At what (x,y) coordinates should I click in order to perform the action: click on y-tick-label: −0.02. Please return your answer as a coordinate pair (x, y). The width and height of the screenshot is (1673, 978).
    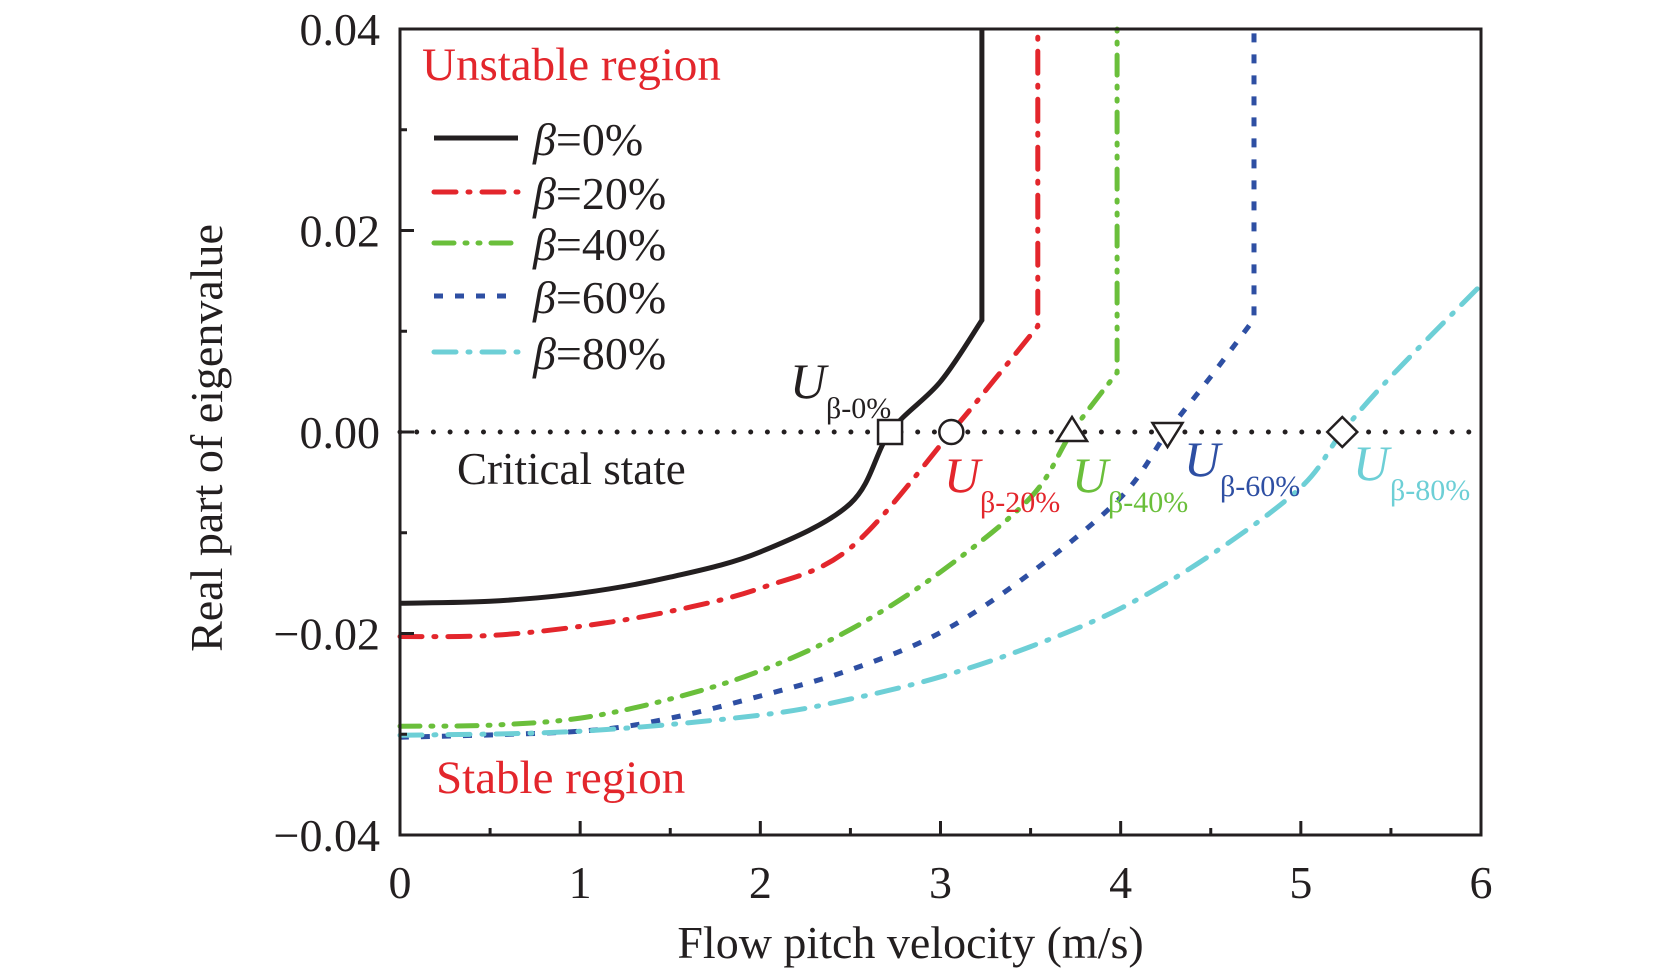
    Looking at the image, I should click on (327, 634).